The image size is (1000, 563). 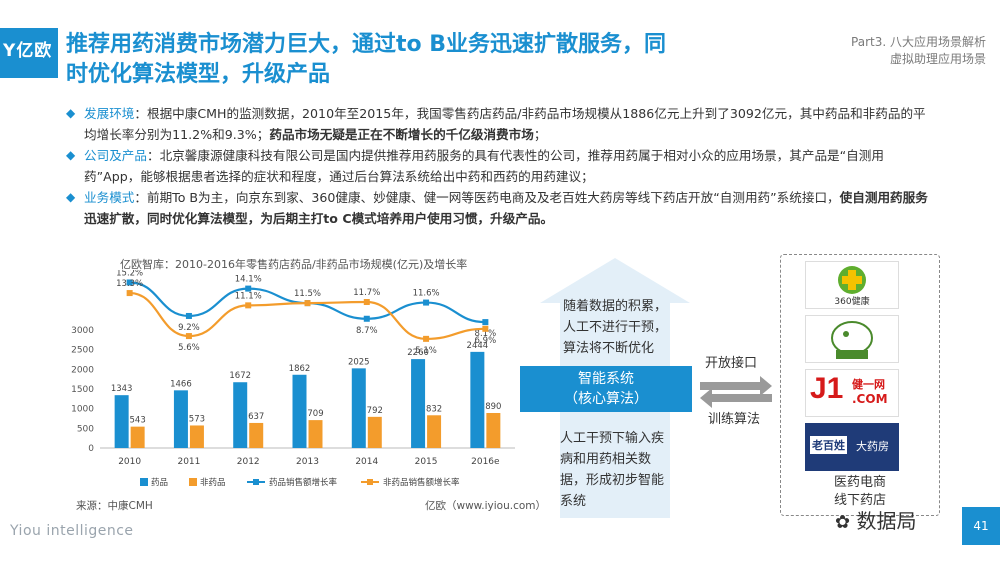 What do you see at coordinates (189, 328) in the screenshot?
I see `line-data-label: 9.2%` at bounding box center [189, 328].